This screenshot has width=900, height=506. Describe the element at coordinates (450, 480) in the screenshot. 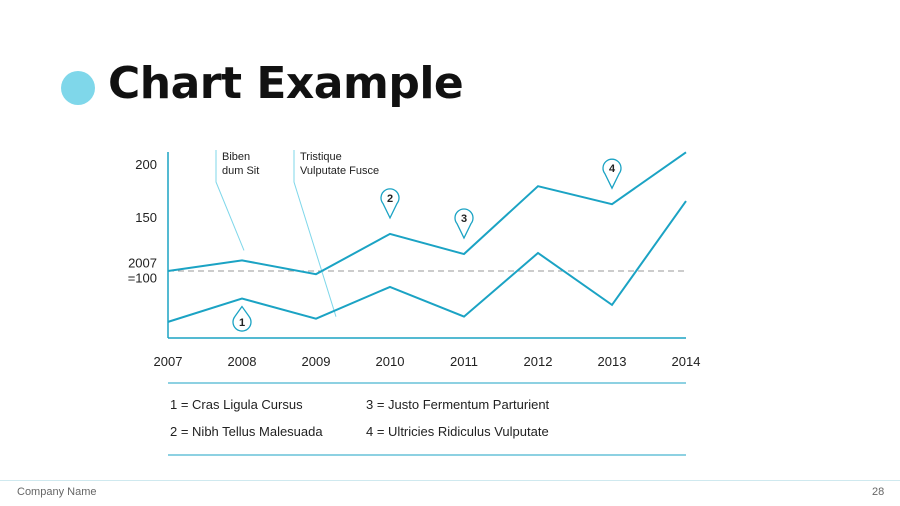

I see `footer-divider` at that location.